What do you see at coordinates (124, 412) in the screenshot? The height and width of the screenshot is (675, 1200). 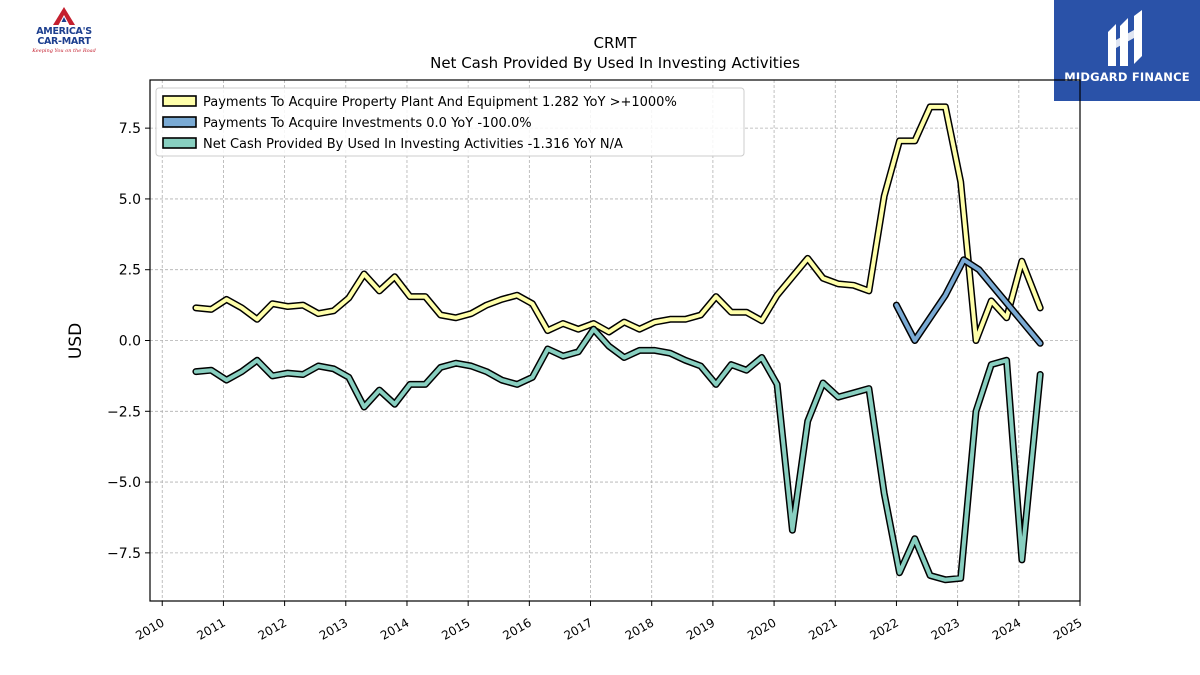 I see `y-tick-label: −2.5` at bounding box center [124, 412].